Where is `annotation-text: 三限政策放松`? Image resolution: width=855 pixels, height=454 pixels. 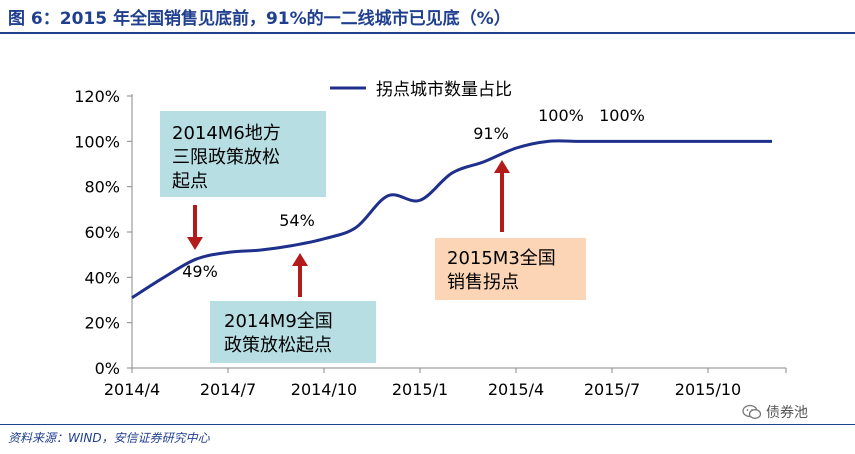 annotation-text: 三限政策放松 is located at coordinates (226, 157).